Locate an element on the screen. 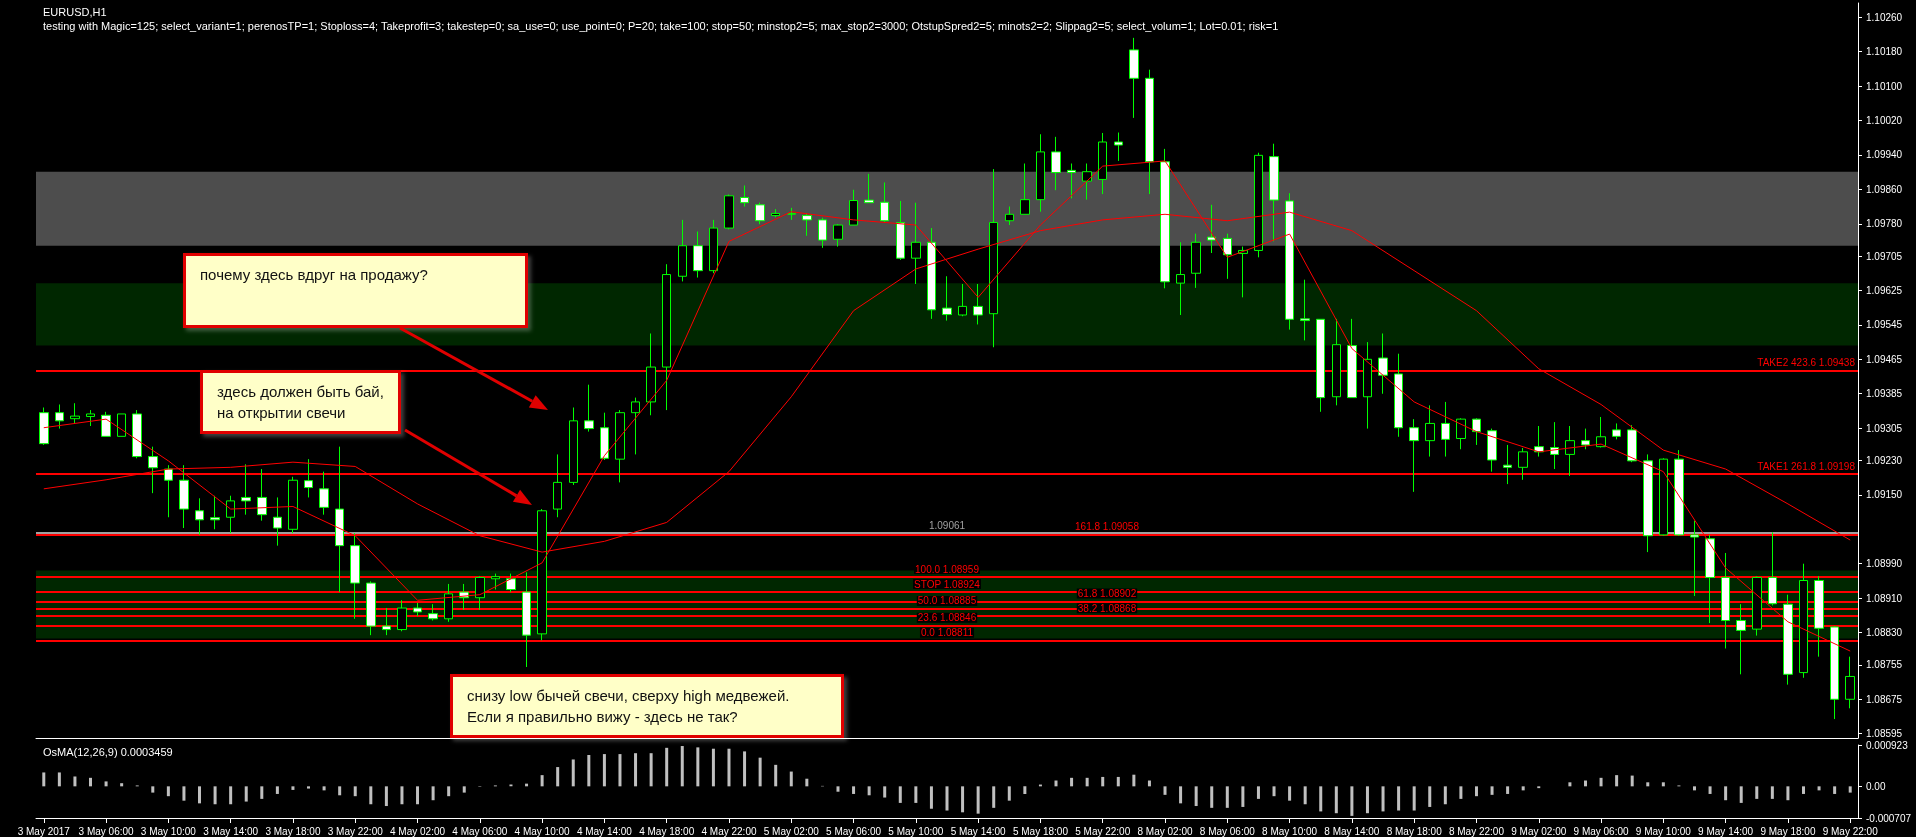  ref-line-label: STOP 1.08924 is located at coordinates (947, 584).